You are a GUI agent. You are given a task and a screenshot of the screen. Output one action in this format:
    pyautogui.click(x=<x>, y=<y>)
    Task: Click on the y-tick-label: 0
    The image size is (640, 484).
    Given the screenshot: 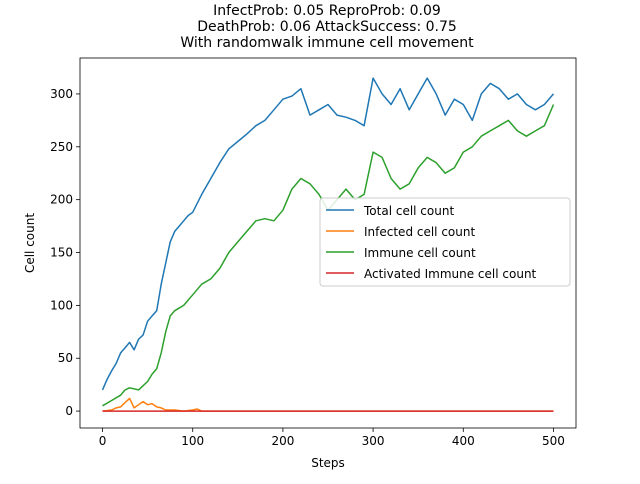 What is the action you would take?
    pyautogui.click(x=69, y=411)
    